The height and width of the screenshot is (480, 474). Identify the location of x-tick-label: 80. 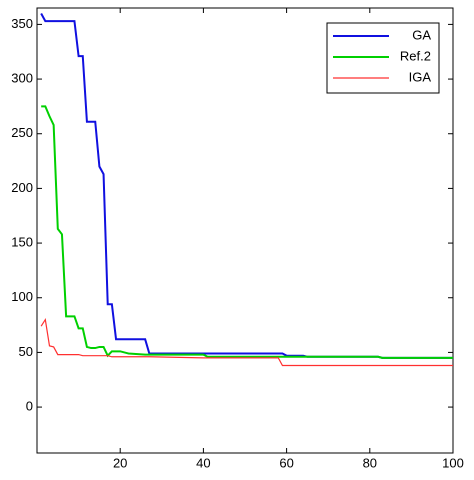
(370, 462).